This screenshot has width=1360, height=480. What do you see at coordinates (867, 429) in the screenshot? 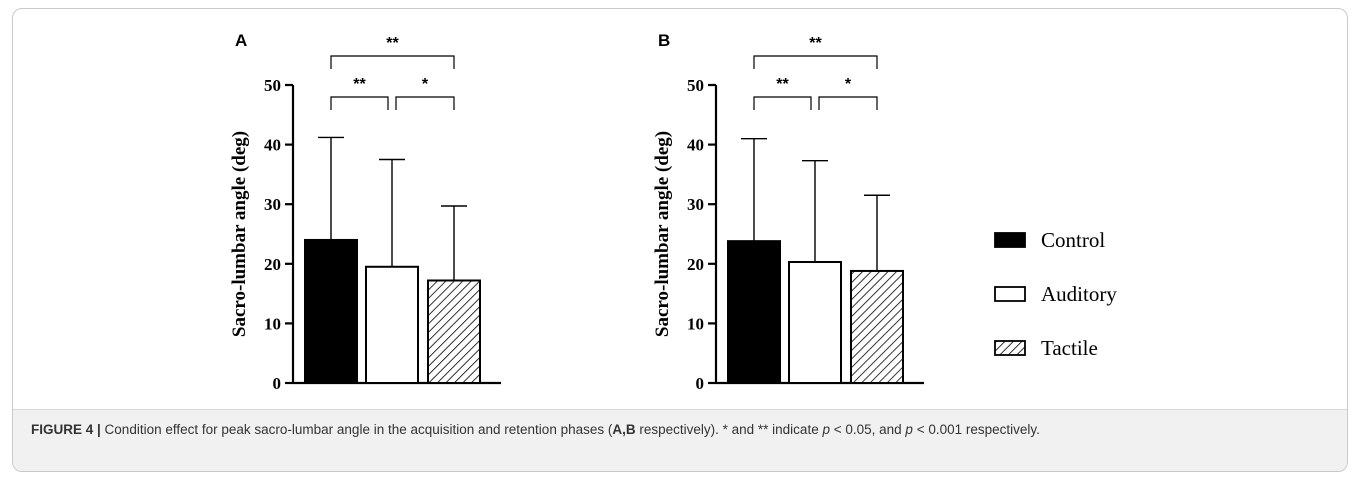
I see `caption-text-3: < 0.05, and` at bounding box center [867, 429].